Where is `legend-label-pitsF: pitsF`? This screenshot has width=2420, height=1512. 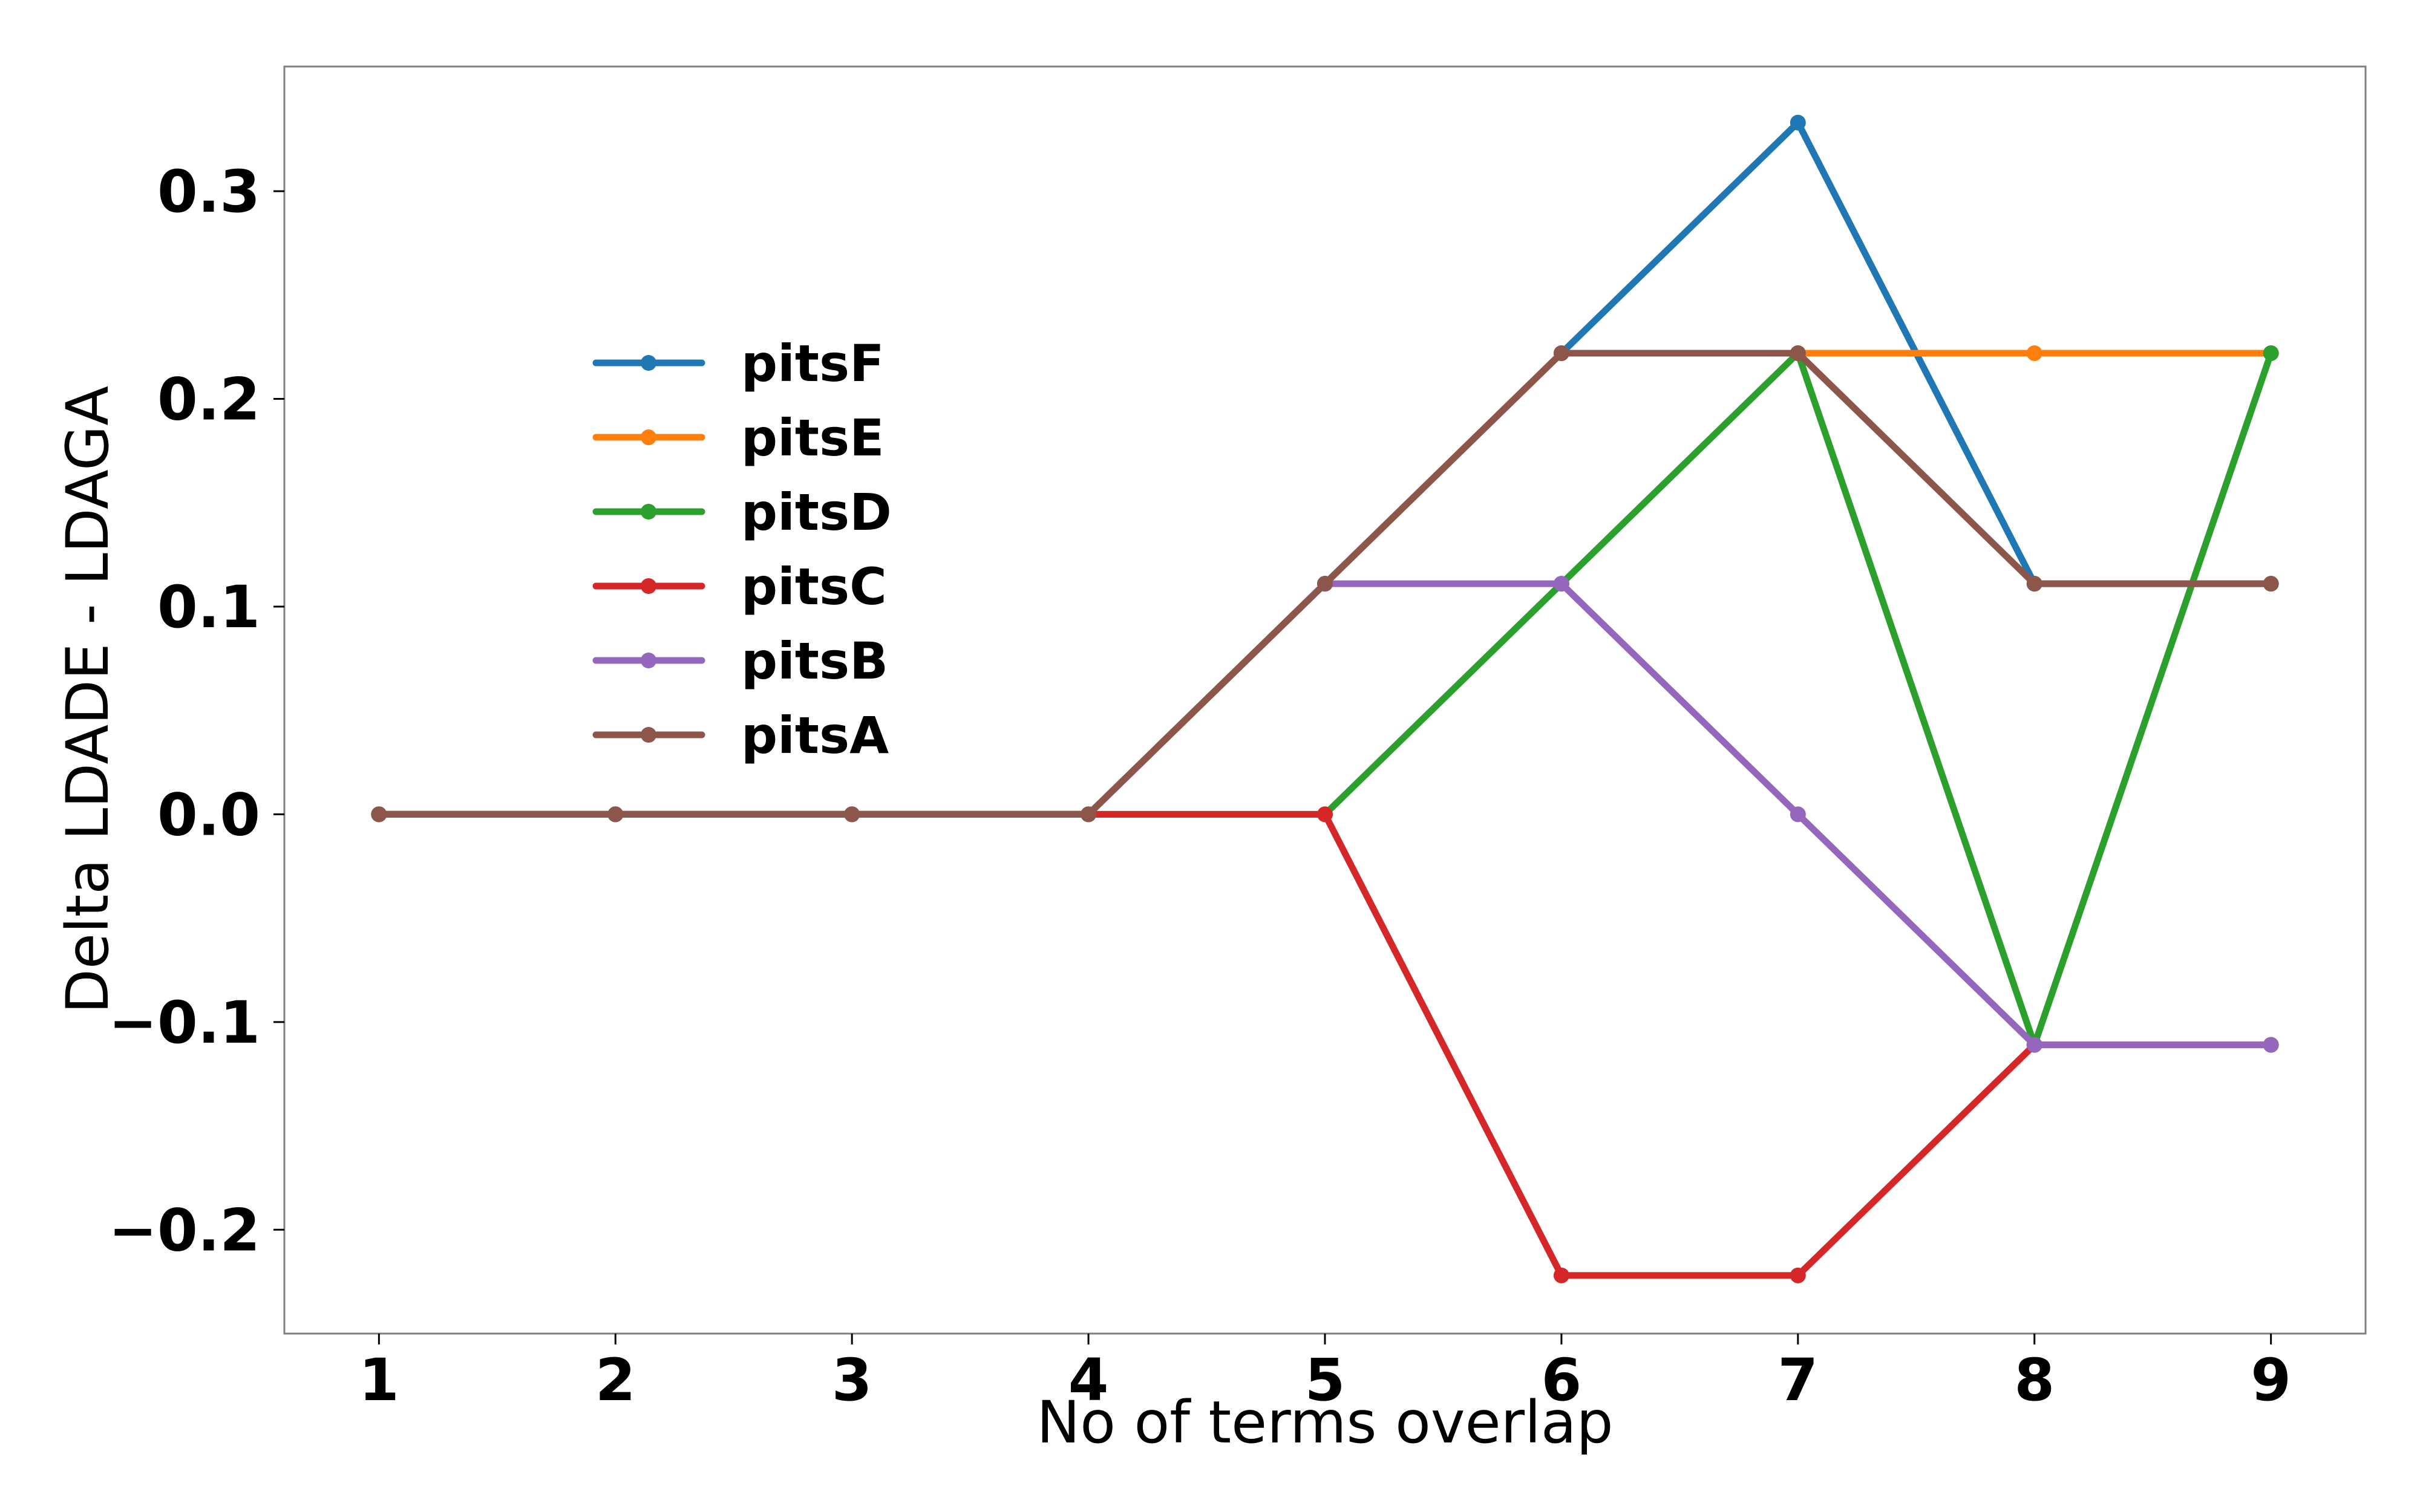 legend-label-pitsF: pitsF is located at coordinates (812, 363).